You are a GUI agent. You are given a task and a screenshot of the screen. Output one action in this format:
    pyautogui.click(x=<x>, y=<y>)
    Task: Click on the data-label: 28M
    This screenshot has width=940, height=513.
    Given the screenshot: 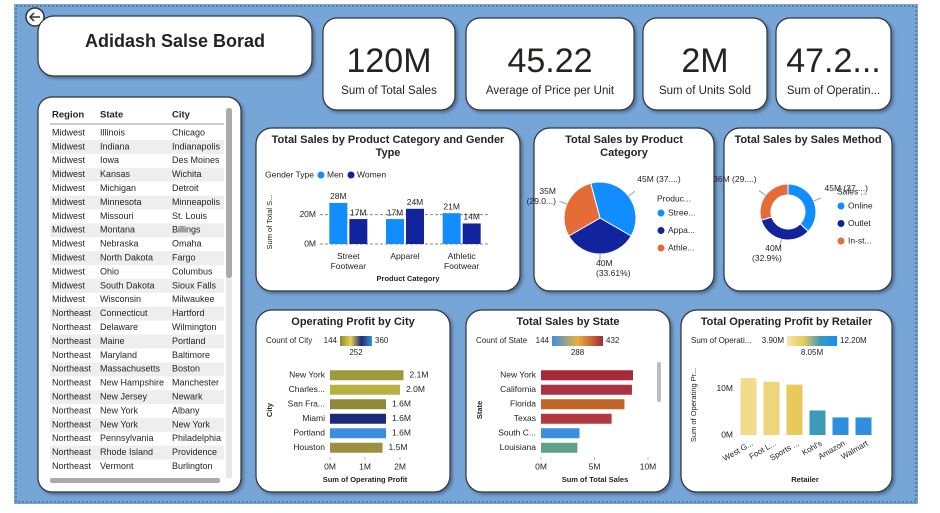 What is the action you would take?
    pyautogui.click(x=338, y=196)
    